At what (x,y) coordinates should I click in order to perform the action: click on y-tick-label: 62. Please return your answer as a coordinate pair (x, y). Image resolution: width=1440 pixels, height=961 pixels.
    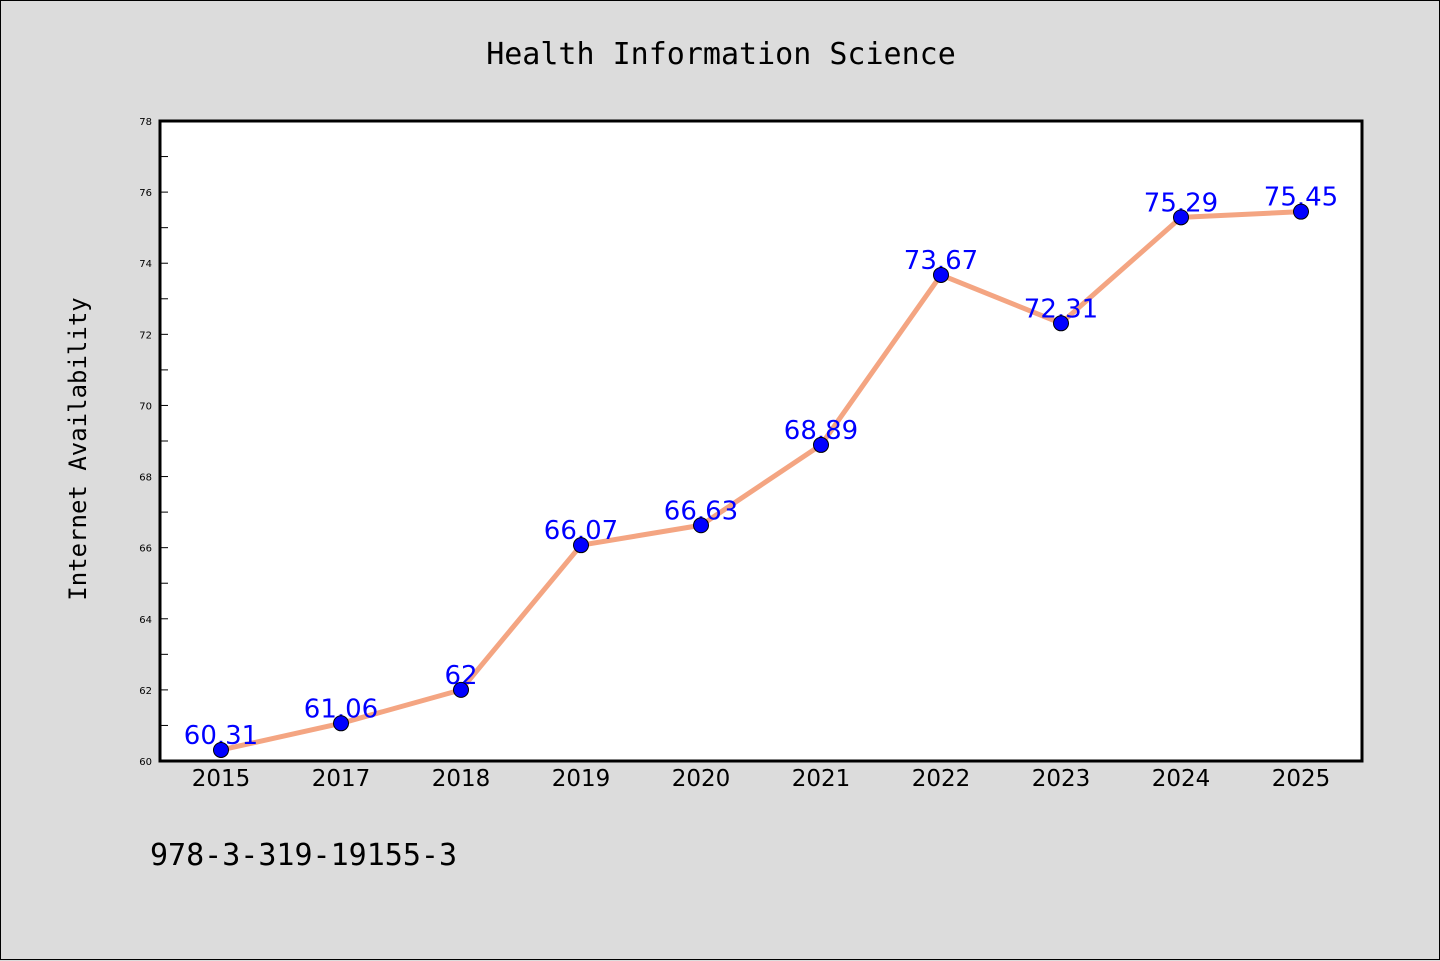
    Looking at the image, I should click on (145, 691).